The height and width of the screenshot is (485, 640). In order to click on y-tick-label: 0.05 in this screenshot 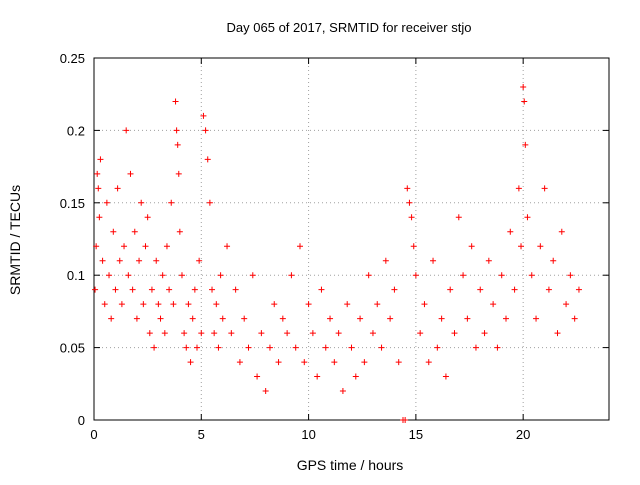, I will do `click(72, 348)`.